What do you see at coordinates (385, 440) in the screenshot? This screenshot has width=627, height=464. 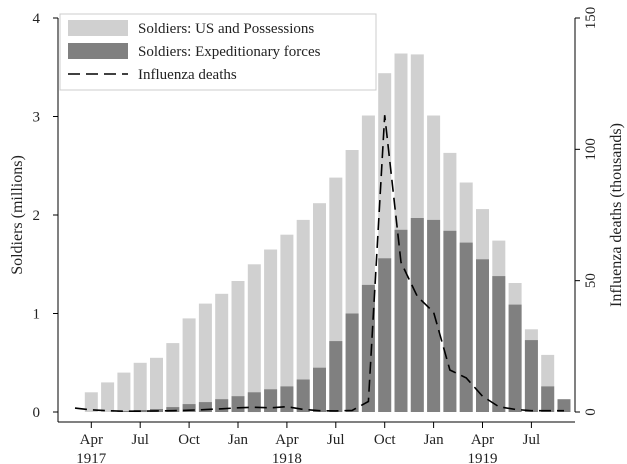 I see `x-tick-label-6: Oct` at bounding box center [385, 440].